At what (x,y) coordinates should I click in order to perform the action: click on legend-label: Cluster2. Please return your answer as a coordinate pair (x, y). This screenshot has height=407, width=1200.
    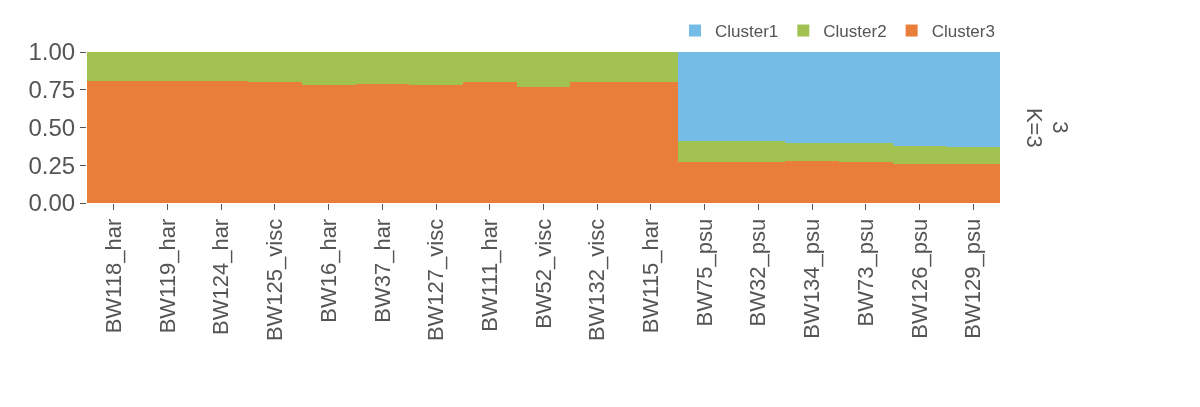
    Looking at the image, I should click on (855, 32).